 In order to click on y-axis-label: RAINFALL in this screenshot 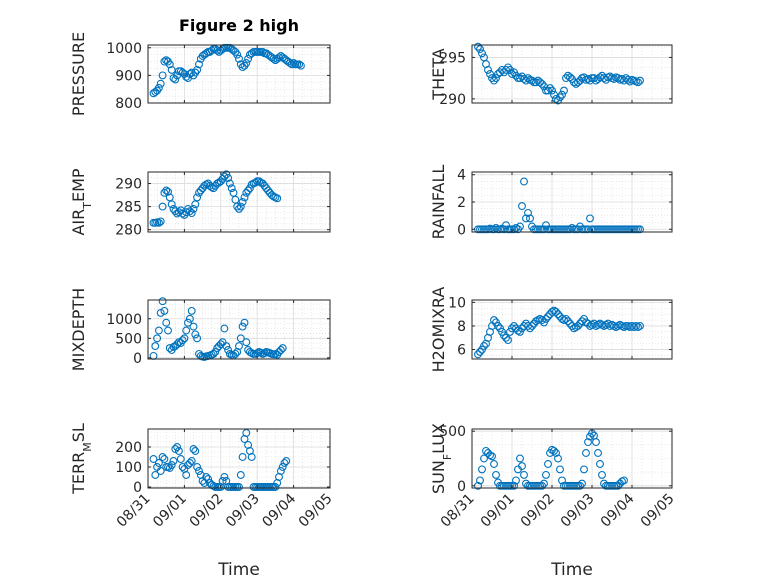, I will do `click(438, 202)`.